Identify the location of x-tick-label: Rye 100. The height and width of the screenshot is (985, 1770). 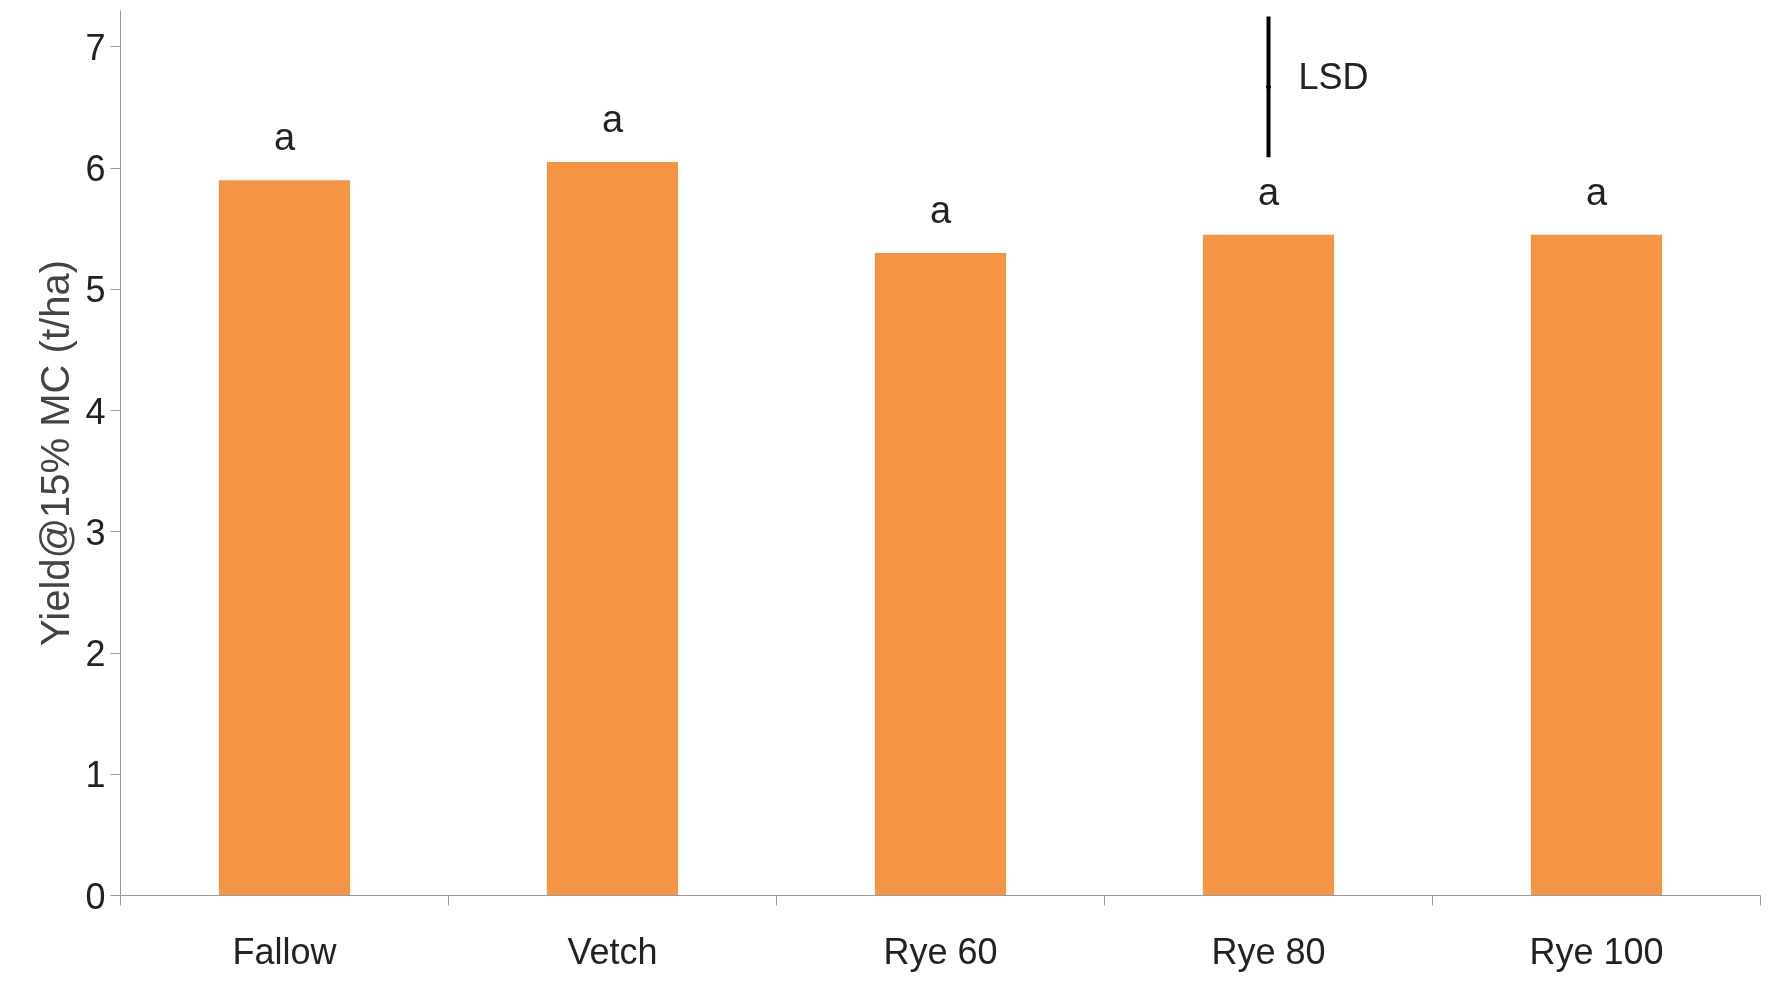
(1596, 951).